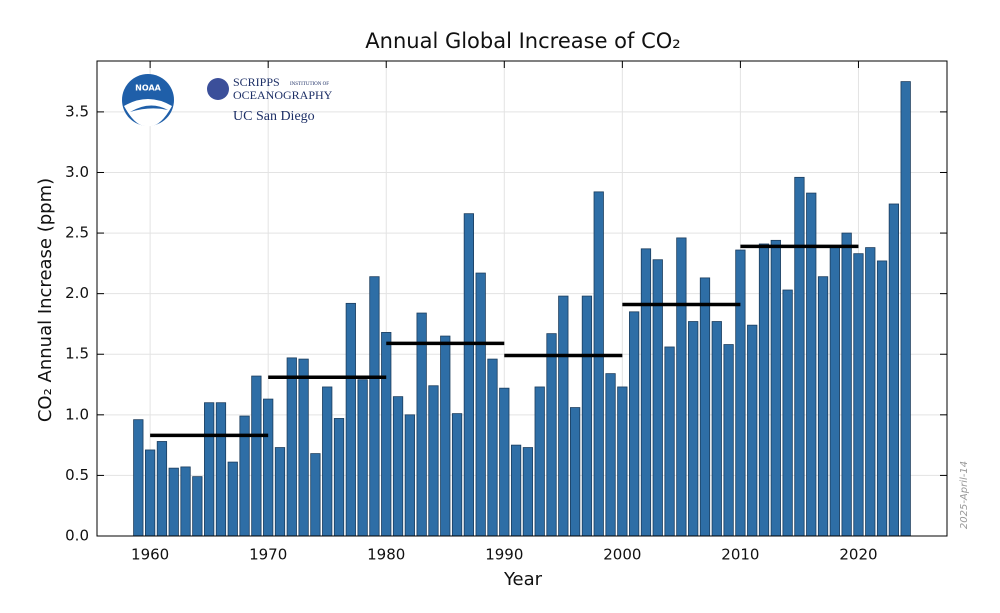 Image resolution: width=1000 pixels, height=613 pixels. I want to click on x-tick-label: 1970, so click(268, 555).